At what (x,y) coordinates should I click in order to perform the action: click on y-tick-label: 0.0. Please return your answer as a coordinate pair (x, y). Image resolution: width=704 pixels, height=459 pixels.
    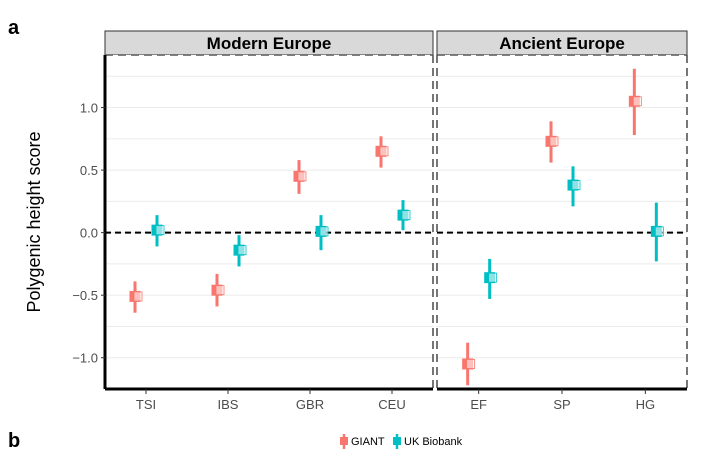
    Looking at the image, I should click on (89, 233).